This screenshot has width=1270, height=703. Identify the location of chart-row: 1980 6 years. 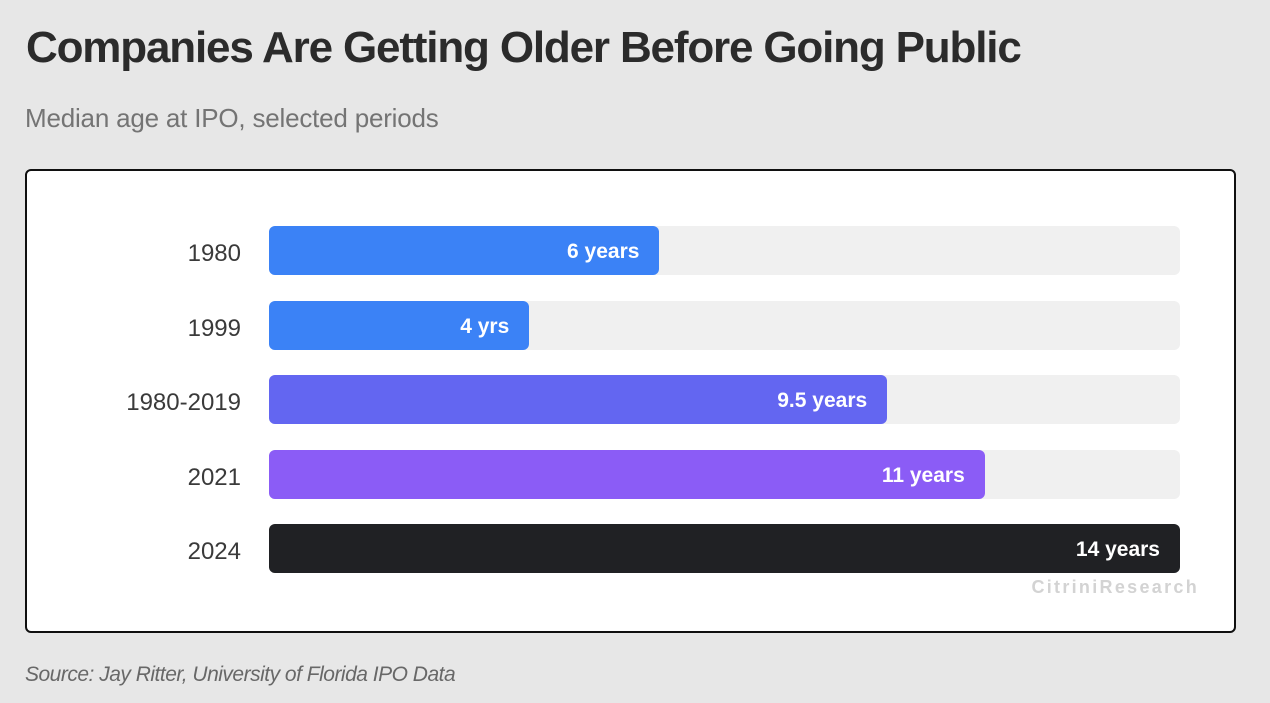
(630, 250).